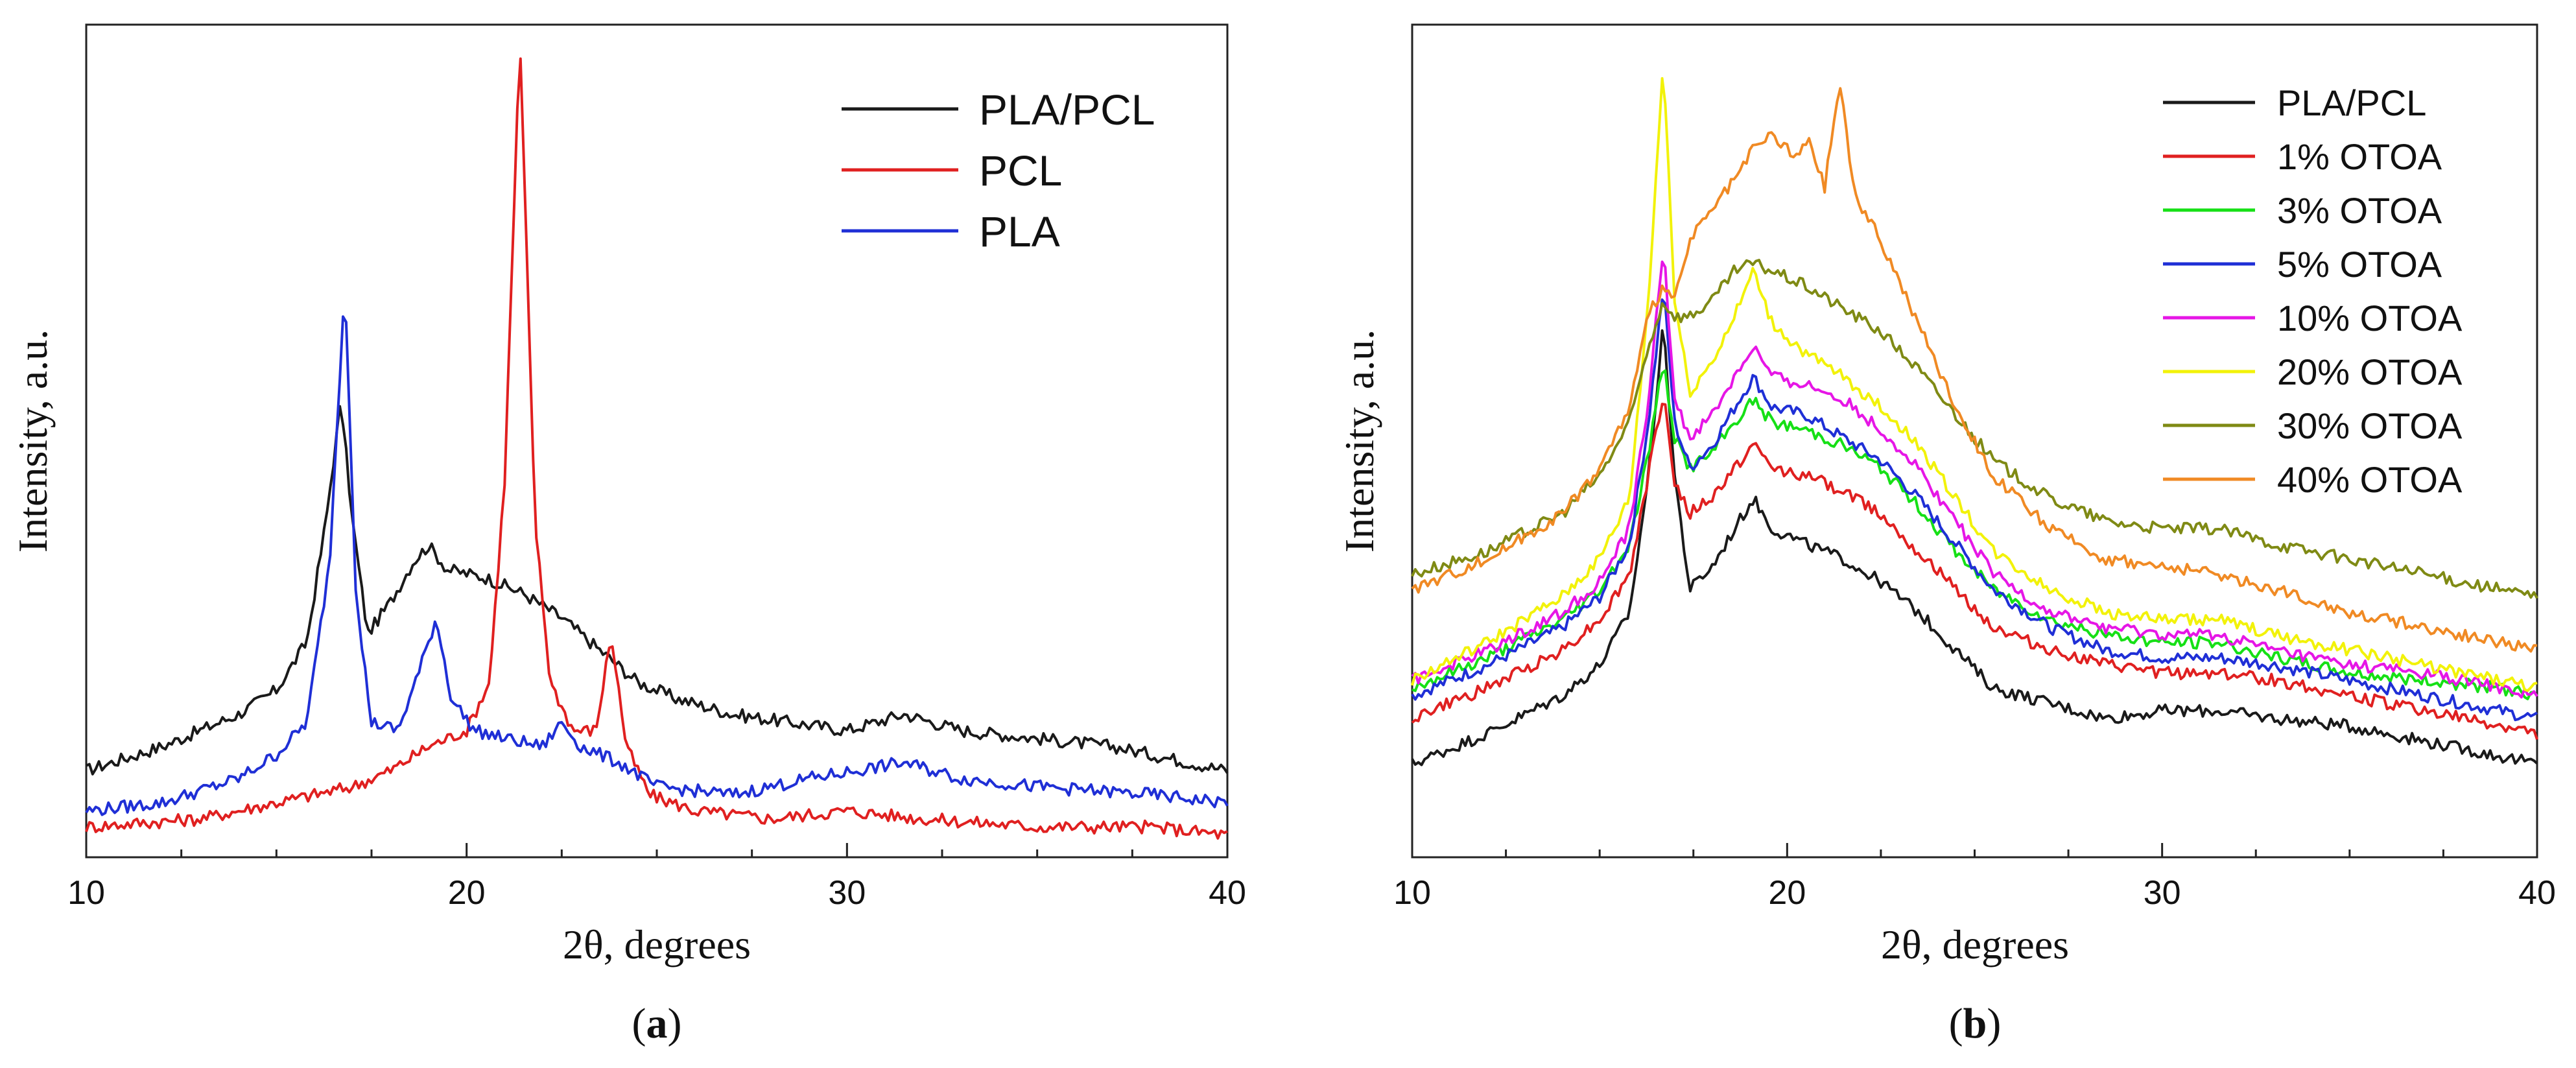 The image size is (2576, 1068). I want to click on legend-label-3-otoa: 3% OTOA, so click(2359, 211).